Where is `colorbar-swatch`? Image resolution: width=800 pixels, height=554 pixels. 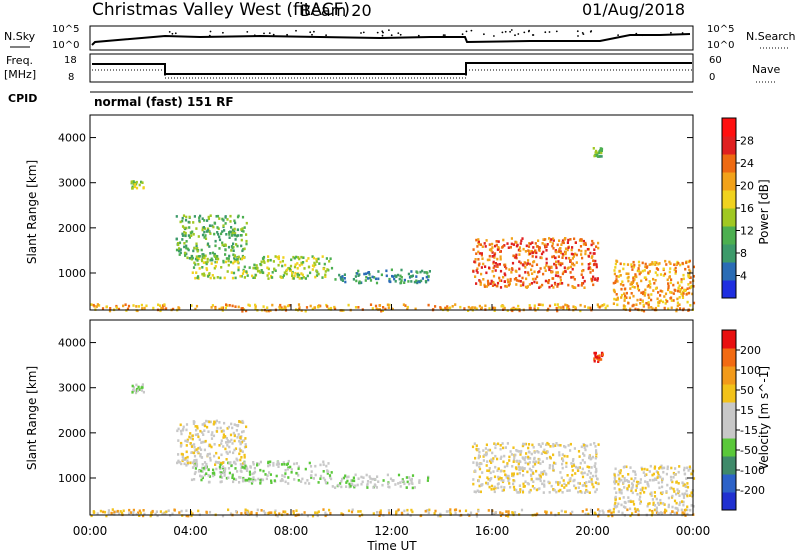
colorbar-swatch is located at coordinates (729, 271).